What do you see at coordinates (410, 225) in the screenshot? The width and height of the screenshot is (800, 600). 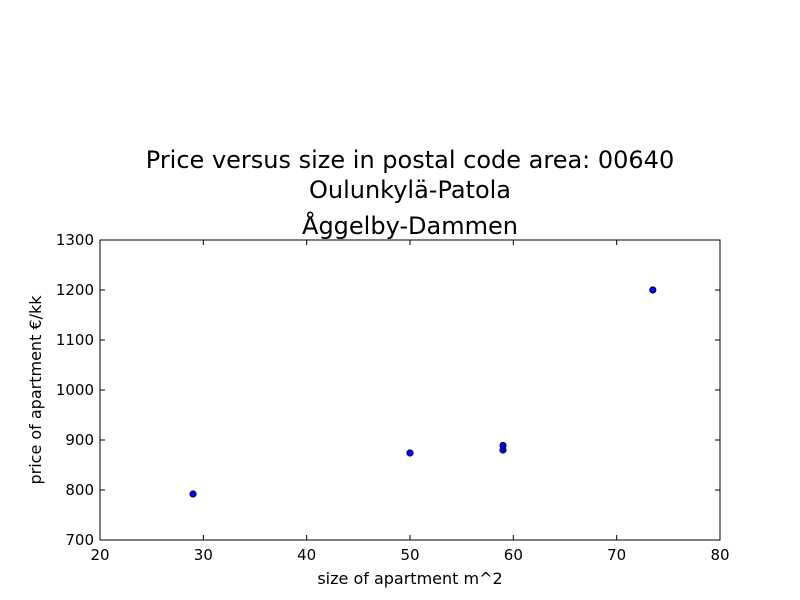 I see `chart-title-line-3: Åggelby-Dammen` at bounding box center [410, 225].